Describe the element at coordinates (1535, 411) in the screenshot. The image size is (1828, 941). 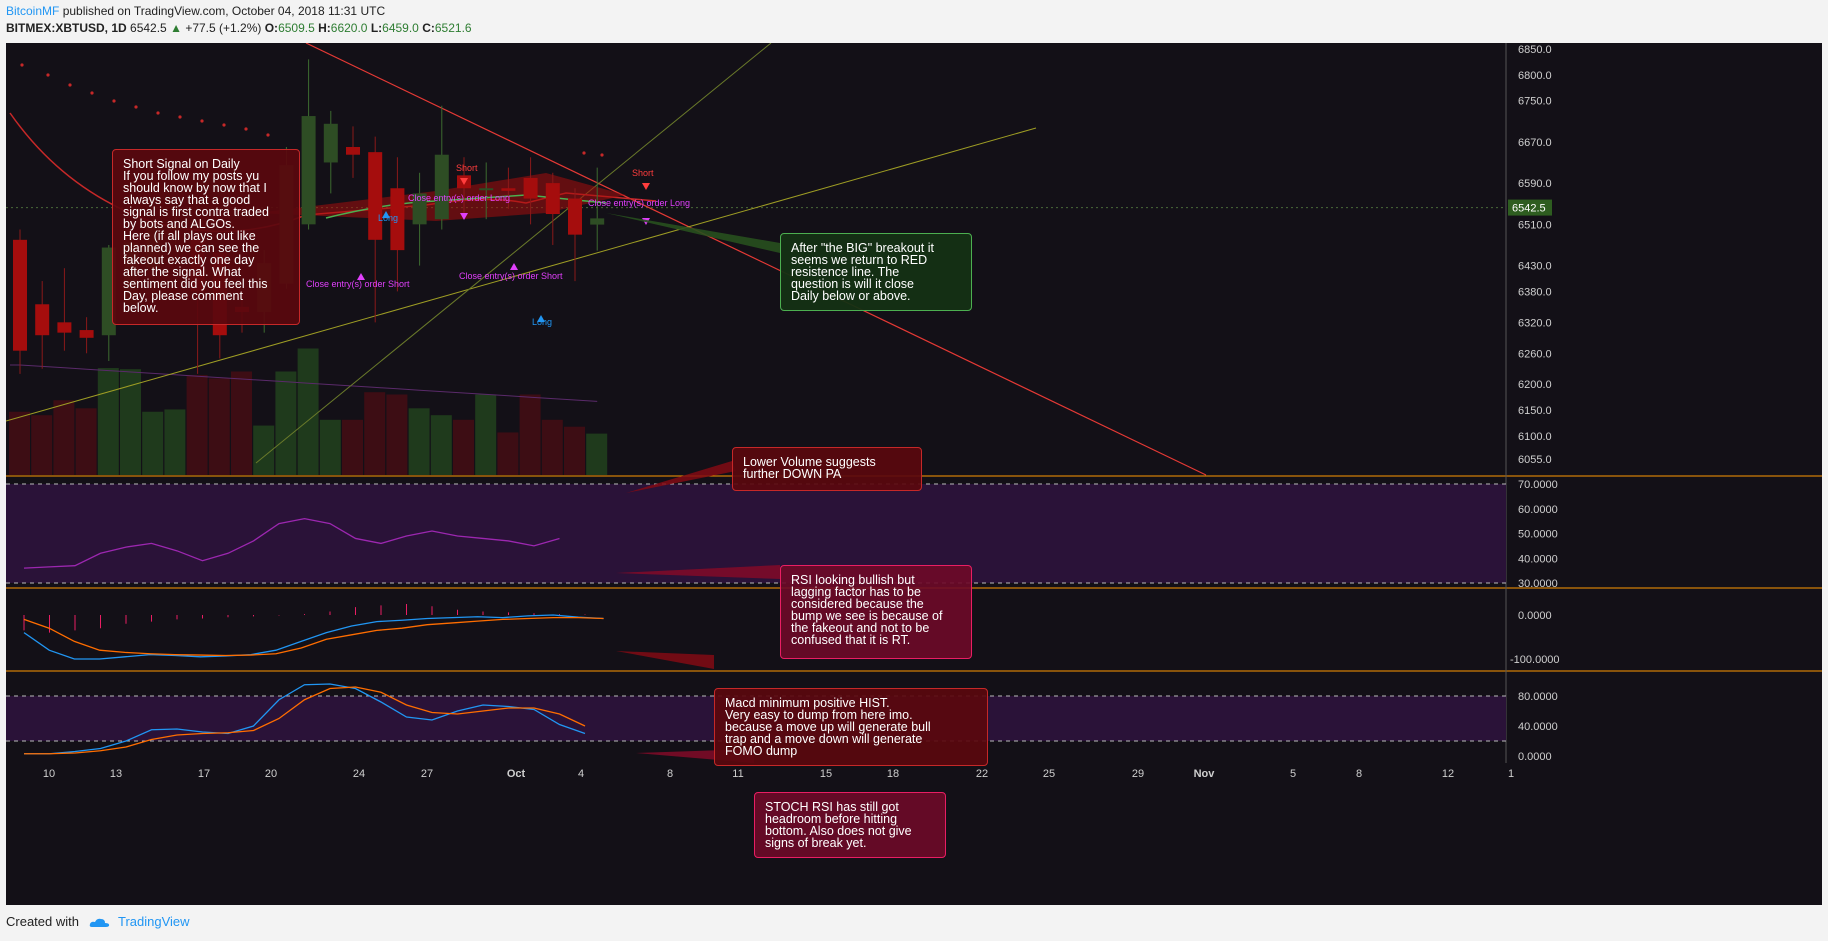
I see `price-tick-label: 6150.0` at that location.